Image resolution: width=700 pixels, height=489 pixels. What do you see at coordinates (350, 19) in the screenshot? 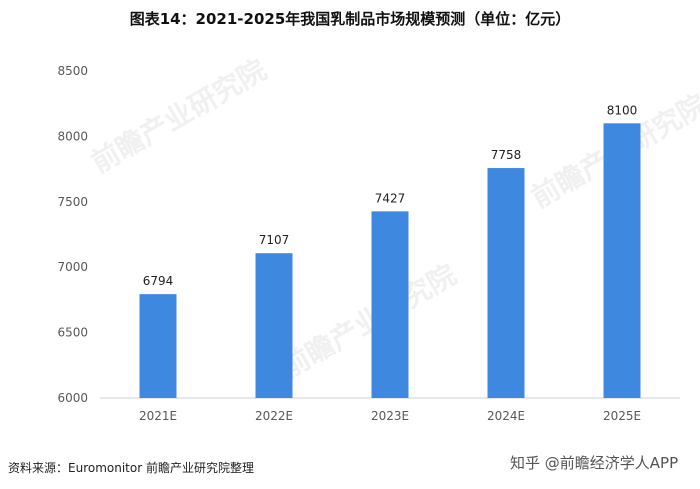
I see `chart-title: 图表14：2021-2025年我国乳制品市场规模预测（单位：亿元）` at bounding box center [350, 19].